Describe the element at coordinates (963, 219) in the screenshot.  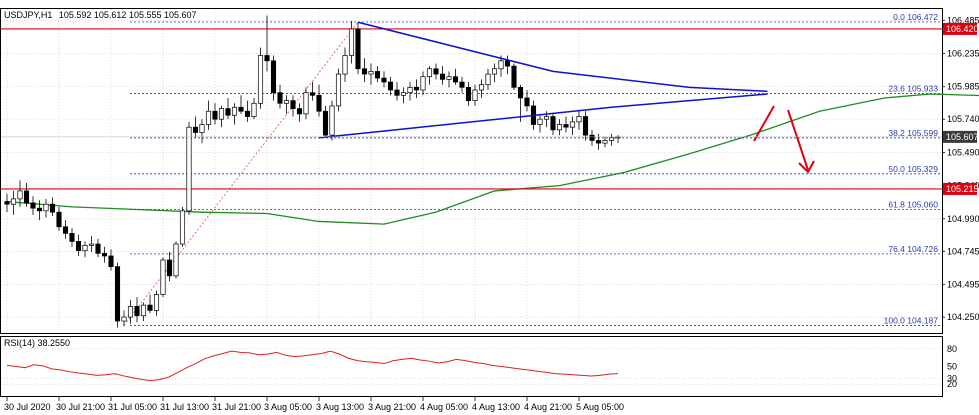
I see `price-tick-label: 104.990` at that location.